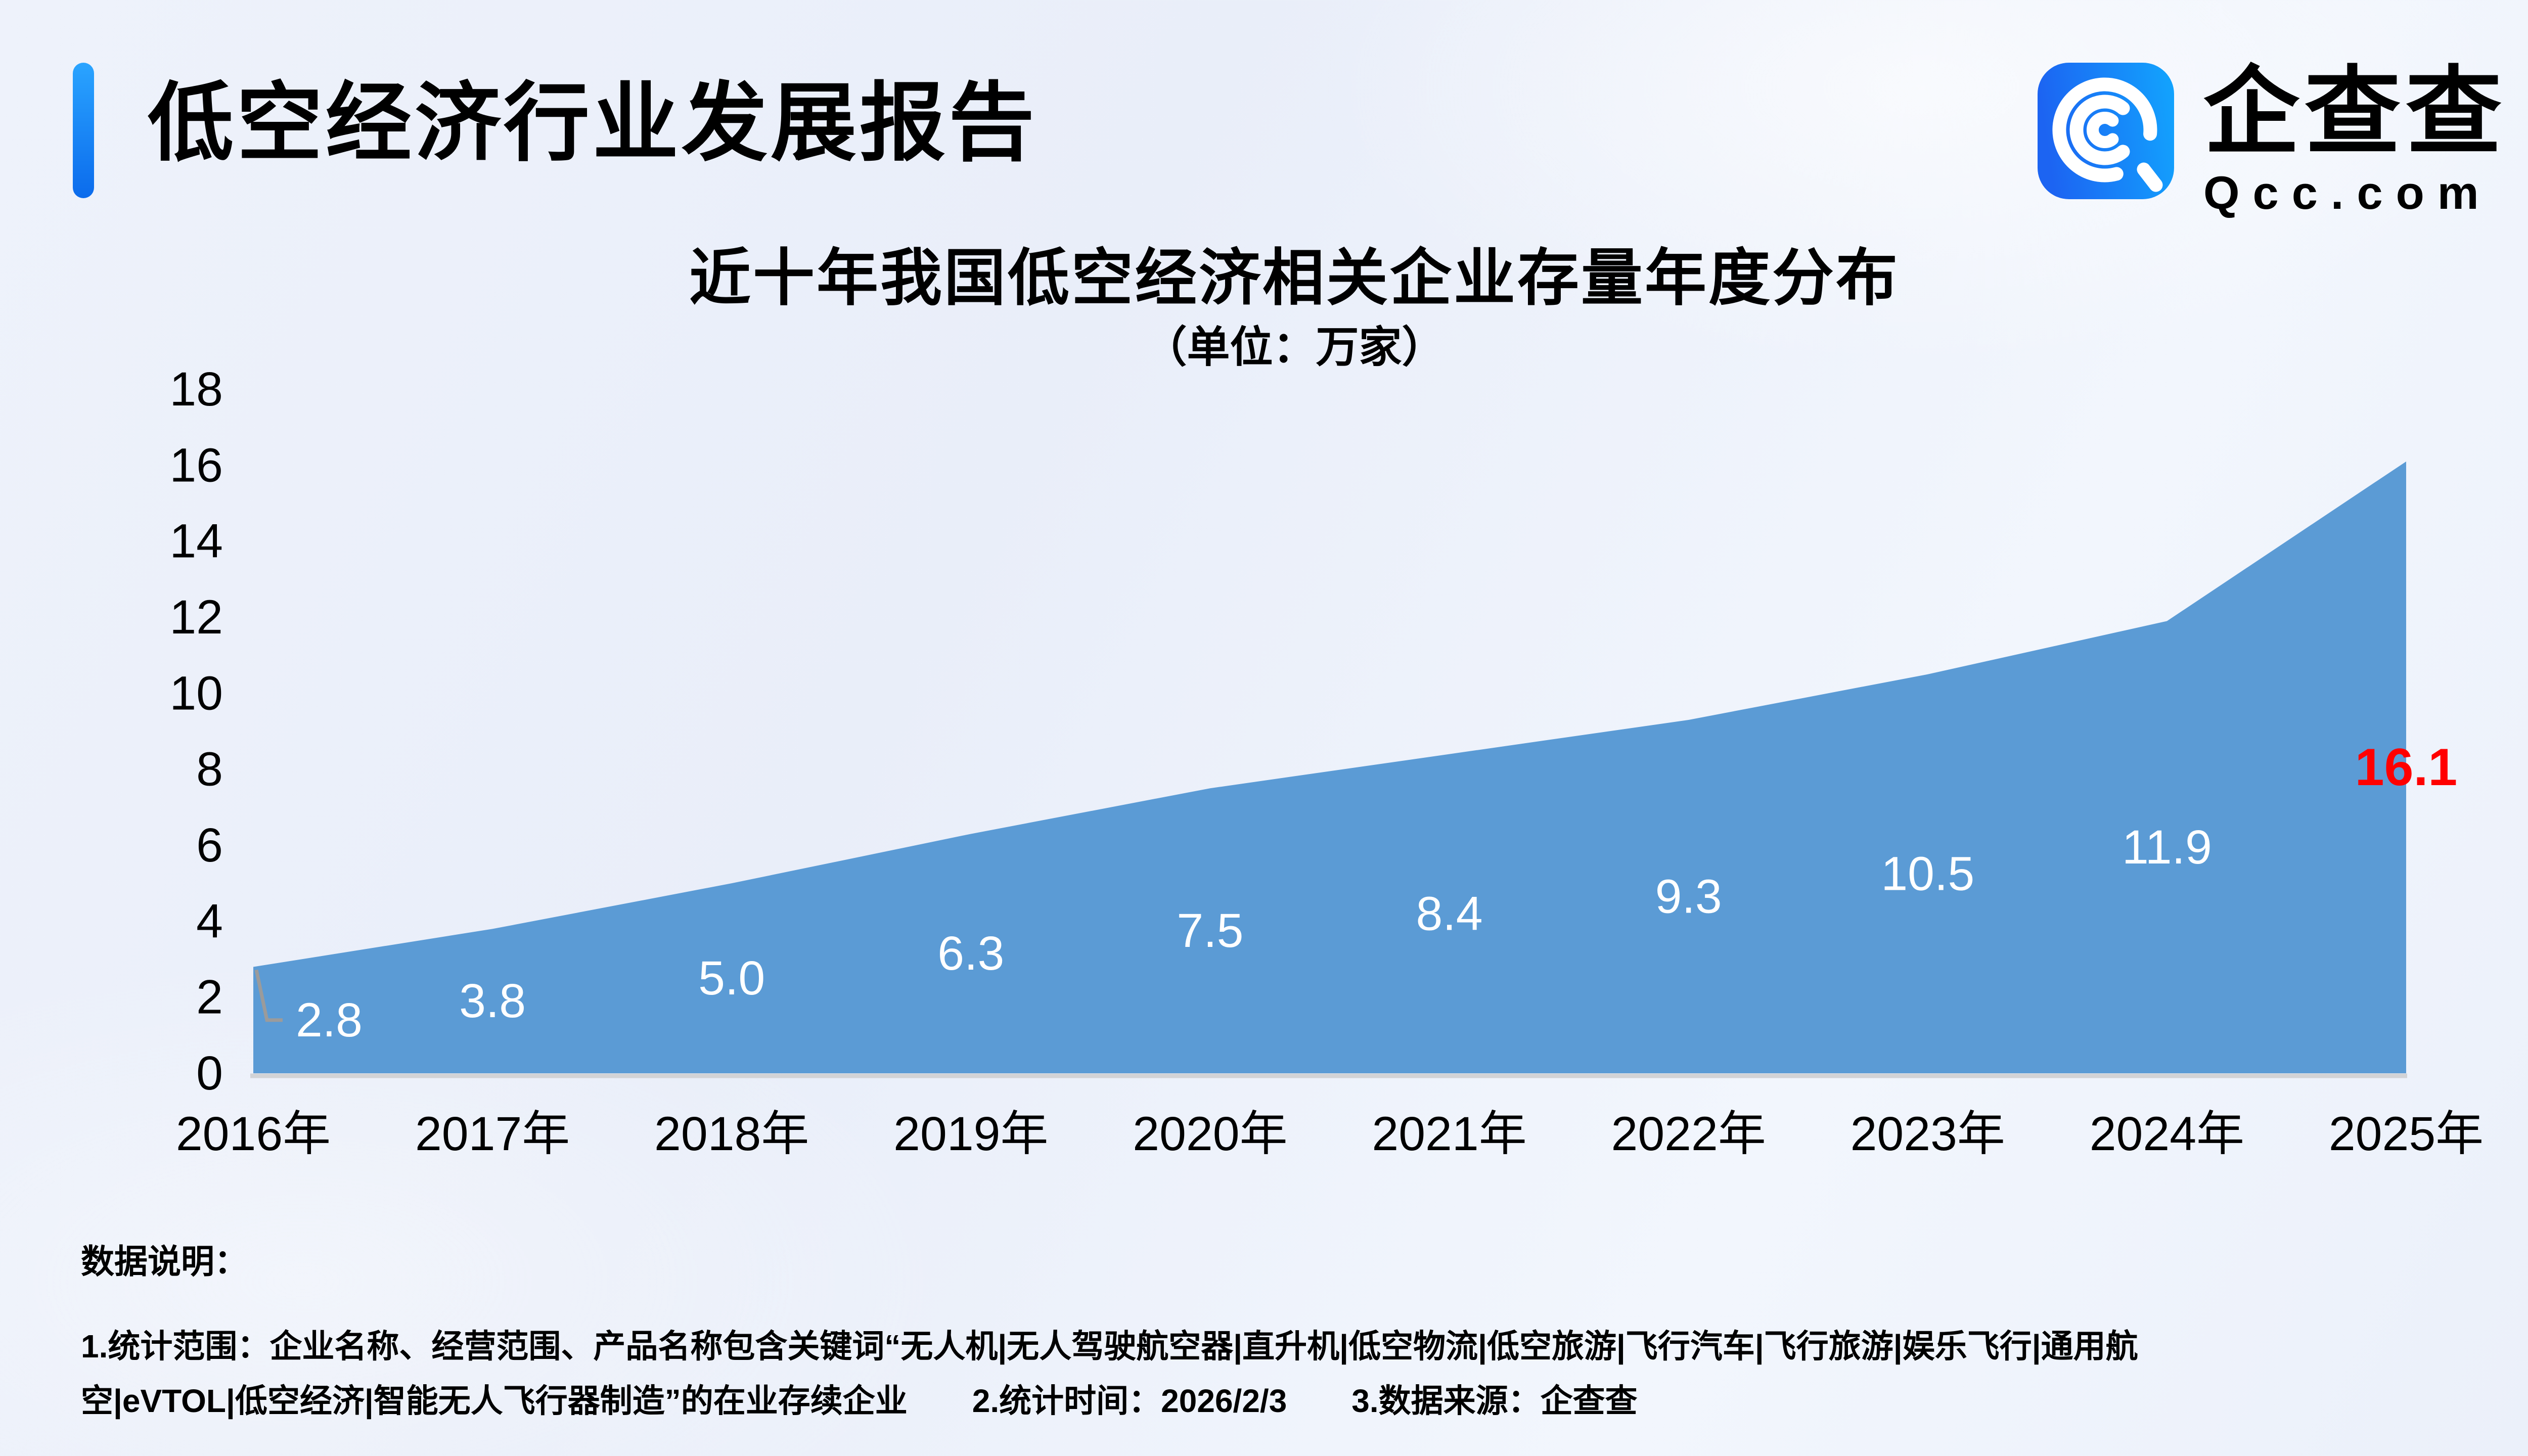 This screenshot has width=2528, height=1456. Describe the element at coordinates (196, 465) in the screenshot. I see `y-axis-tick-16: 16` at that location.